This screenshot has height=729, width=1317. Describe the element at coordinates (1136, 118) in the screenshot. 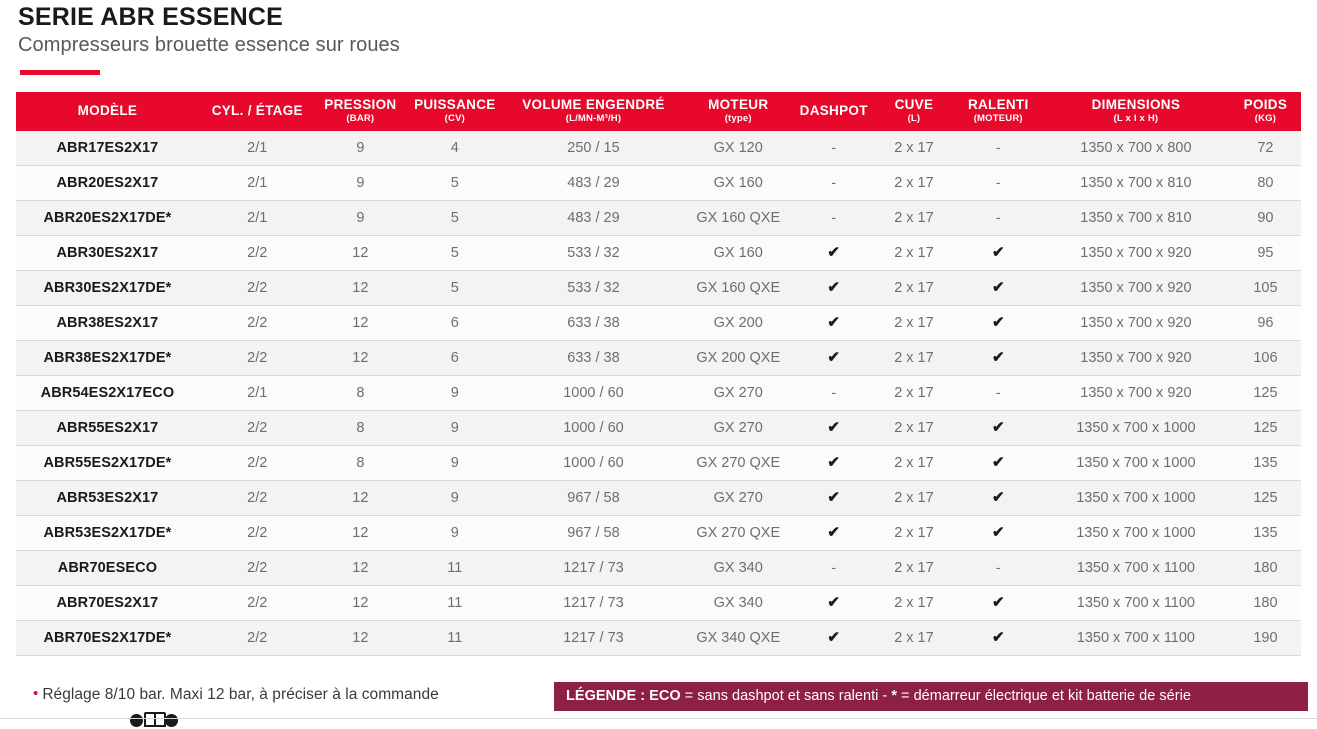

I see `column-header-unit: (L x l x H)` at that location.